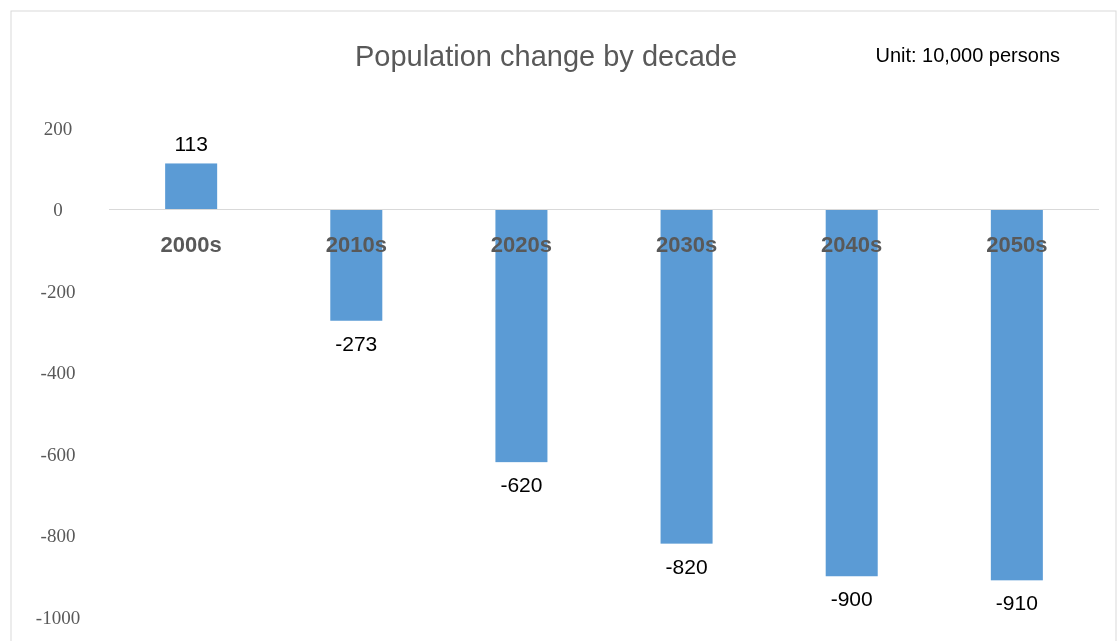  What do you see at coordinates (58, 617) in the screenshot?
I see `y-tick-label: -1000` at bounding box center [58, 617].